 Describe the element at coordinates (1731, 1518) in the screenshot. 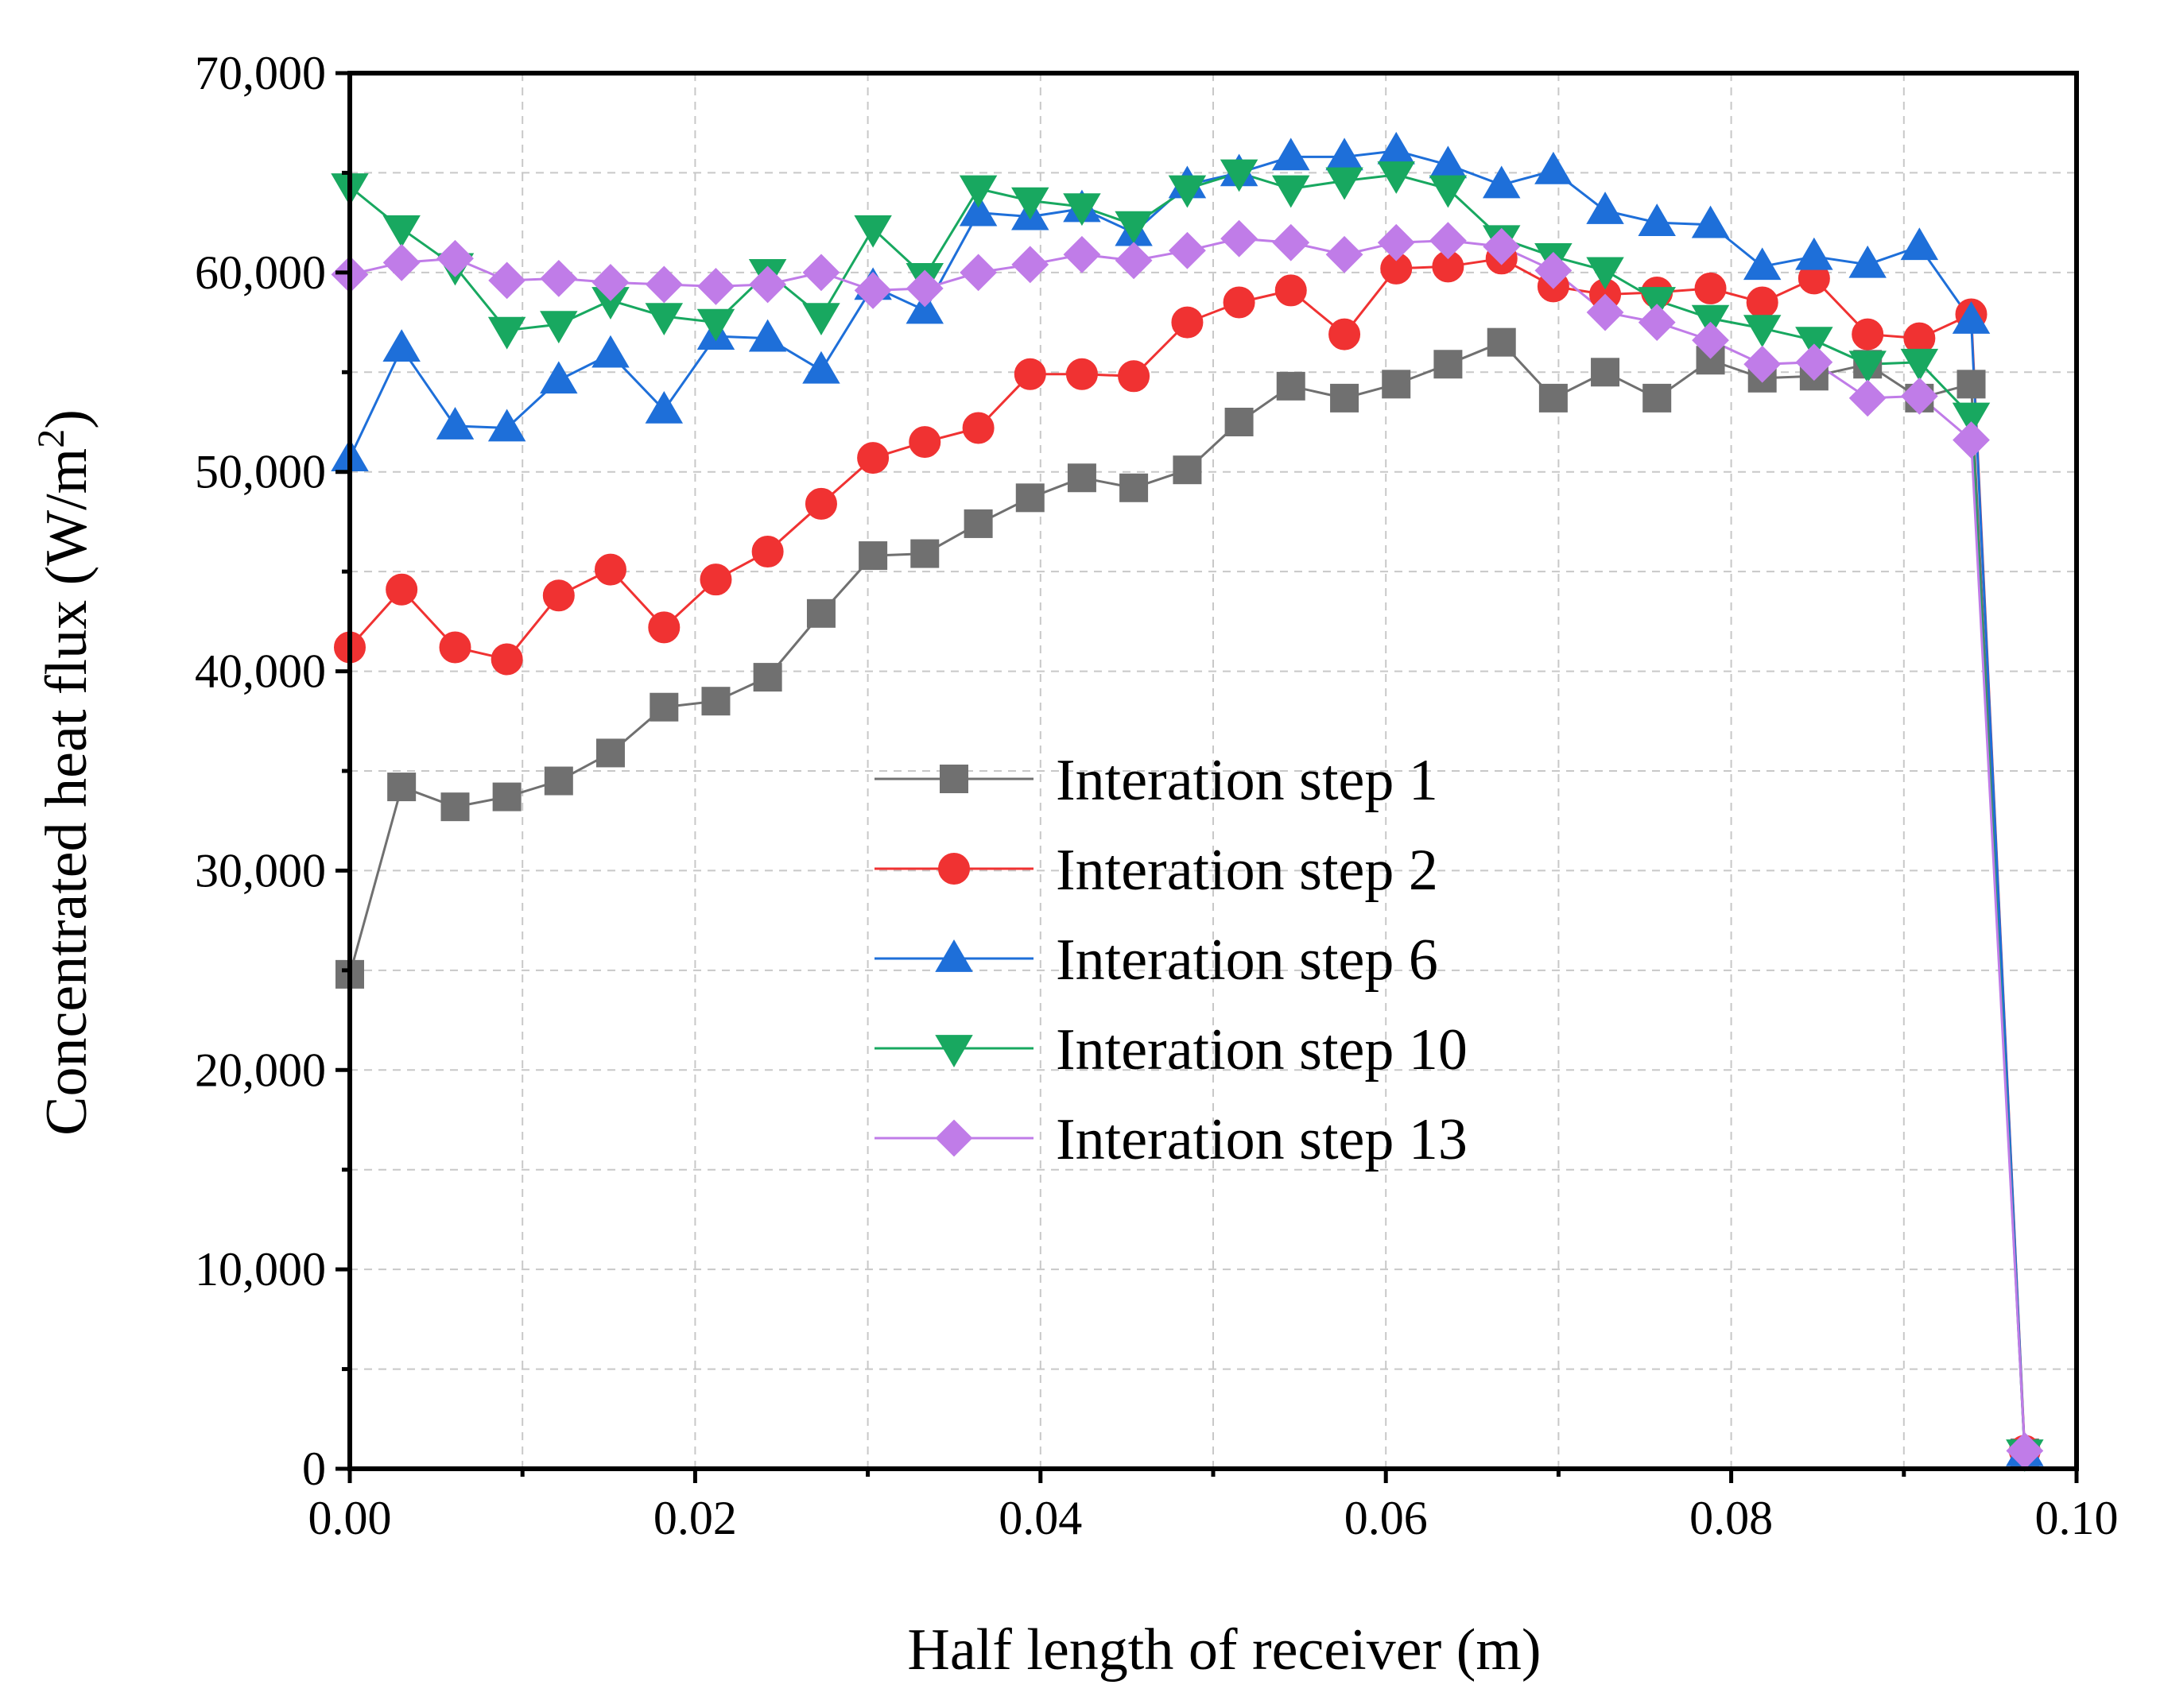

I see `x-tick-label: 0.08` at that location.